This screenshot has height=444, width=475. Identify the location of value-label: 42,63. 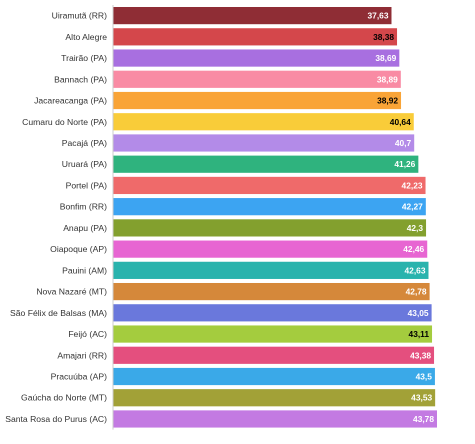
(415, 270).